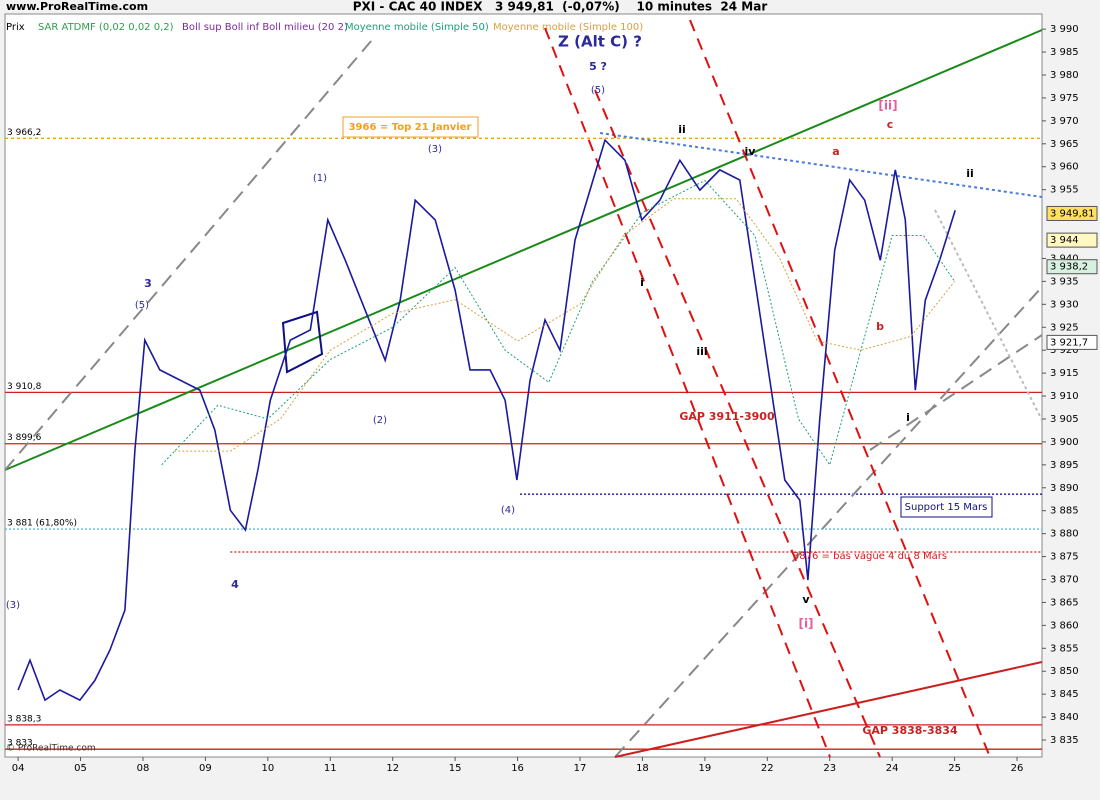 The image size is (1100, 800). What do you see at coordinates (1064, 694) in the screenshot?
I see `y-tick-label: 3 845` at bounding box center [1064, 694].